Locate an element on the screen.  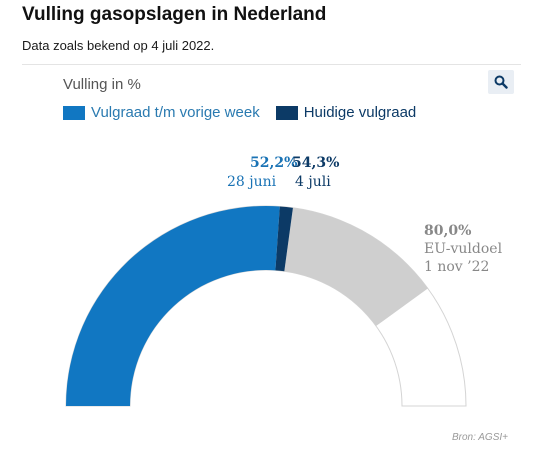
legend-swatch-prior is located at coordinates (74, 112).